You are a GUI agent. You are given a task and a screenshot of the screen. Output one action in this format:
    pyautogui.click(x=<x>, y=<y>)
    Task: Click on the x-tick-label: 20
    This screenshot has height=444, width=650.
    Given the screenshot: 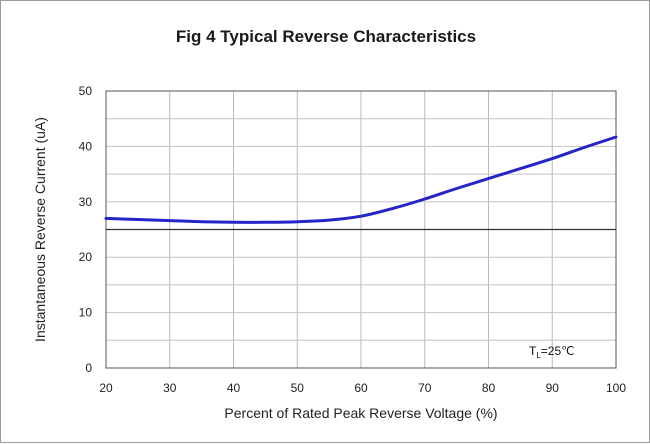 What is the action you would take?
    pyautogui.click(x=106, y=388)
    